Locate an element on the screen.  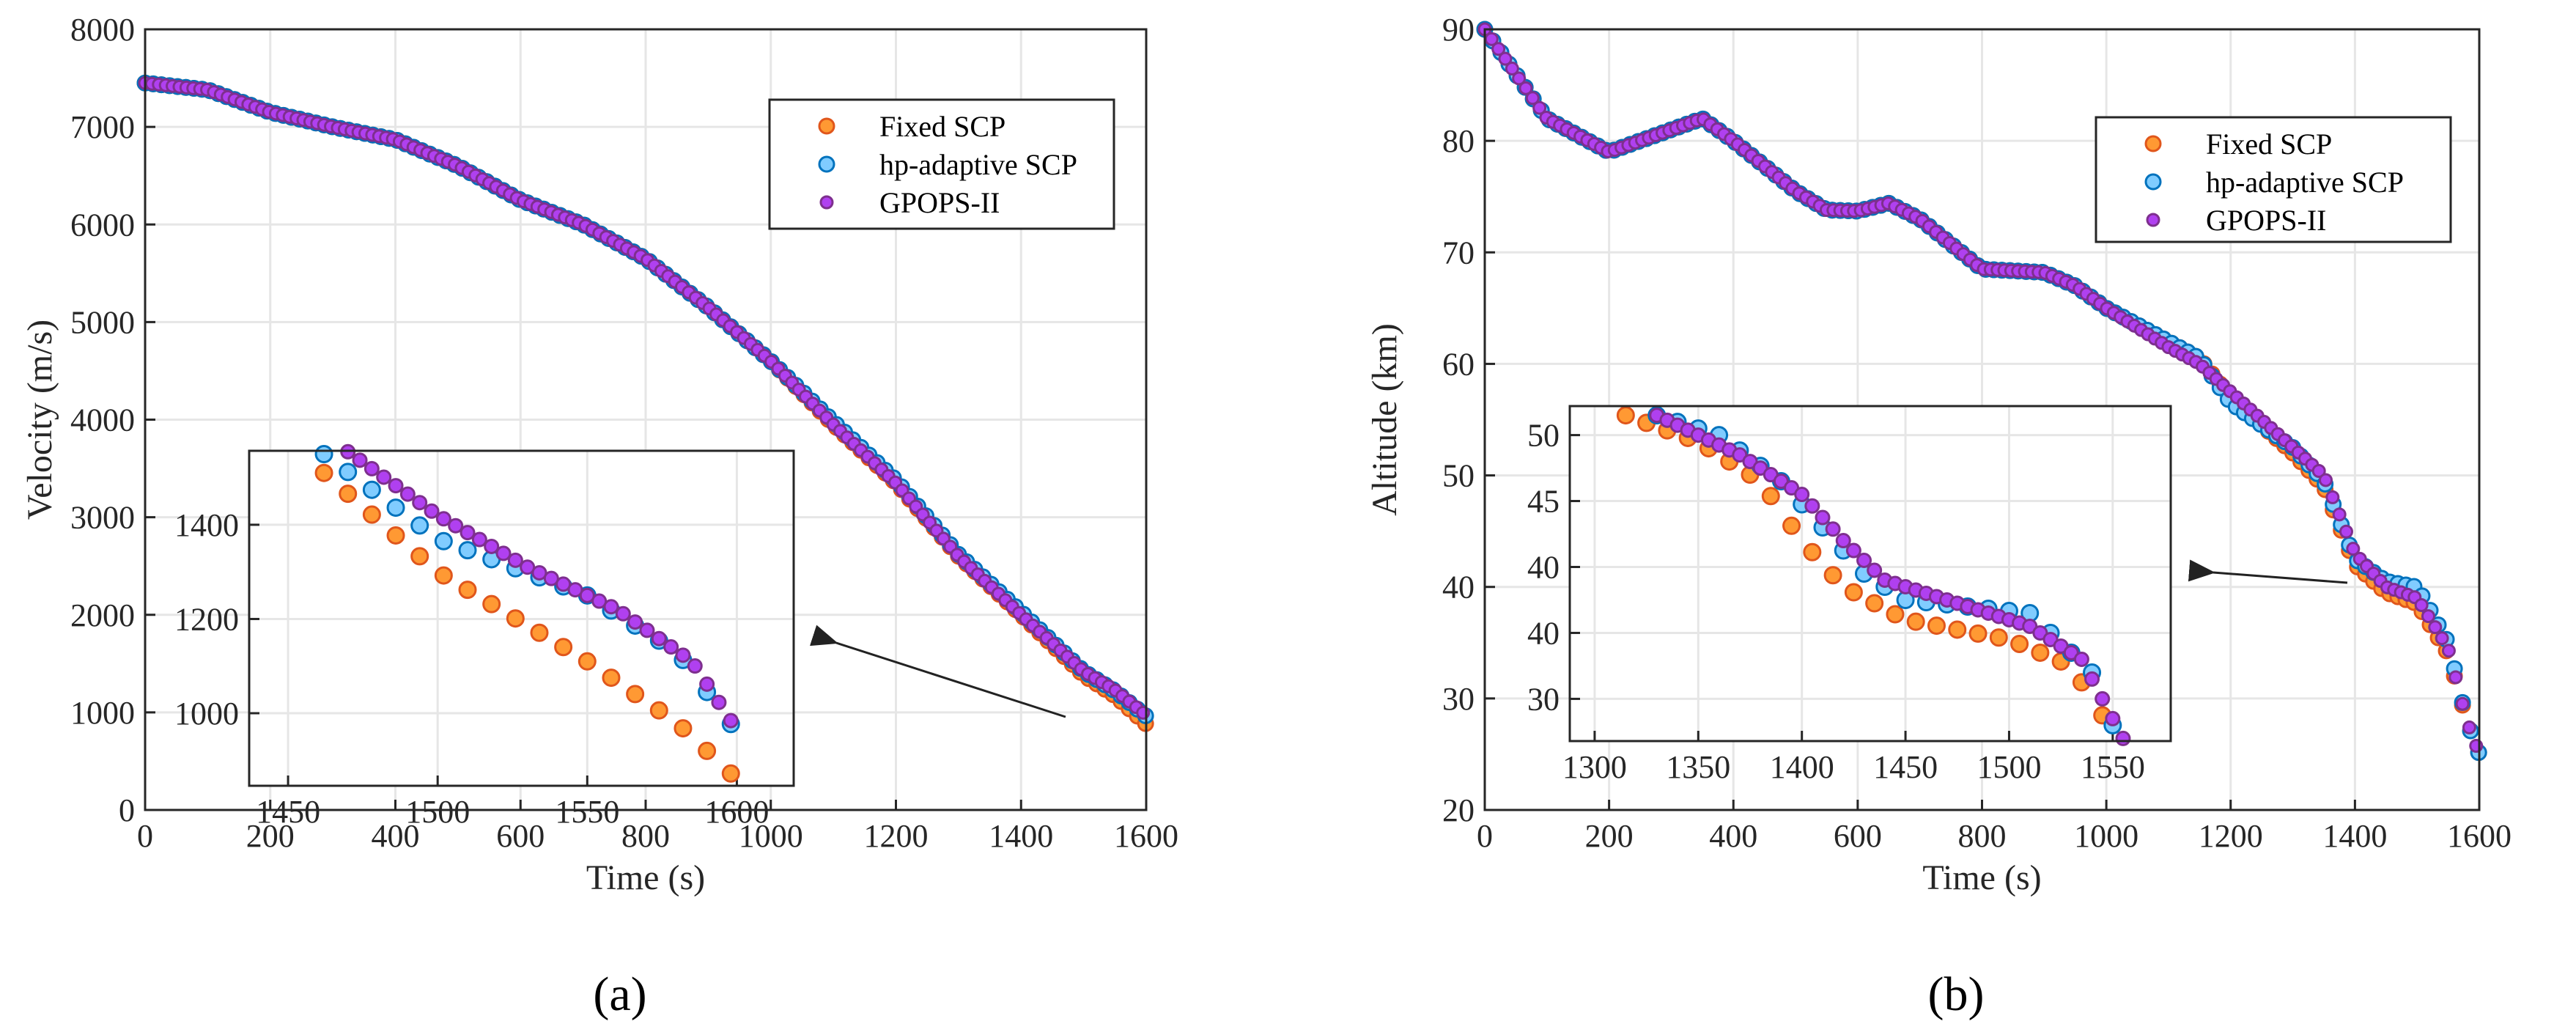
y-tick-label: 0 is located at coordinates (127, 810).